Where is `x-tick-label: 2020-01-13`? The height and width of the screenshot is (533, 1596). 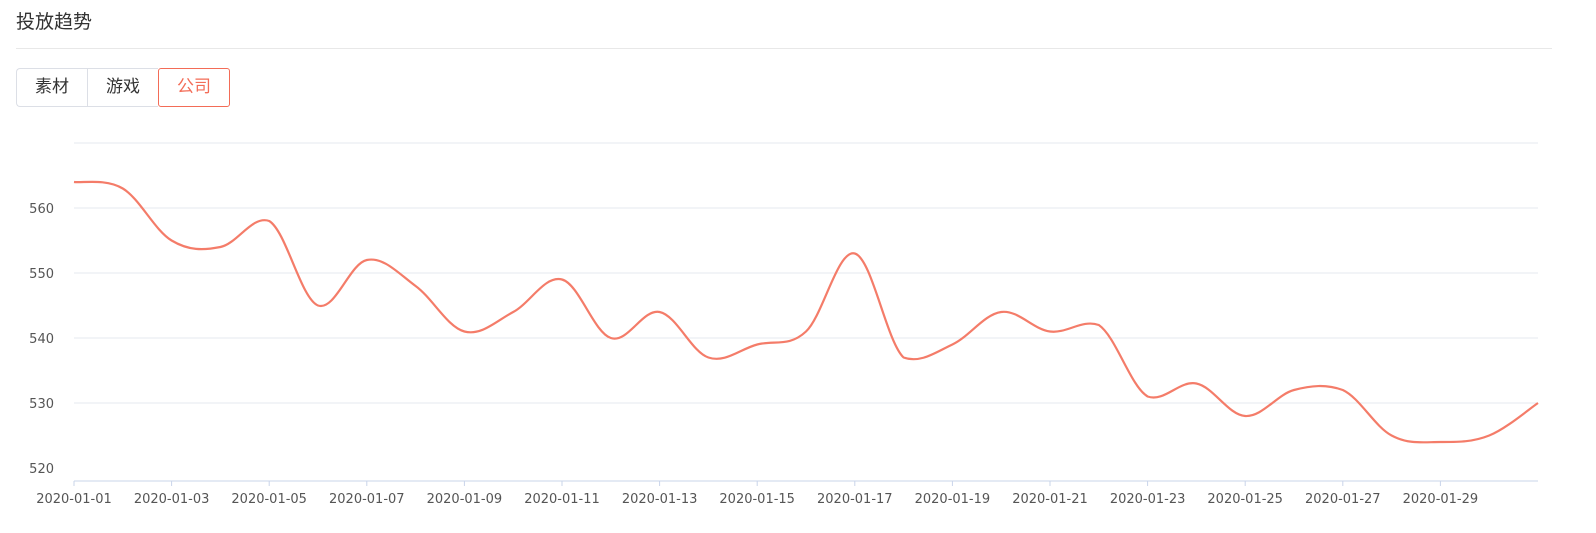 x-tick-label: 2020-01-13 is located at coordinates (660, 499).